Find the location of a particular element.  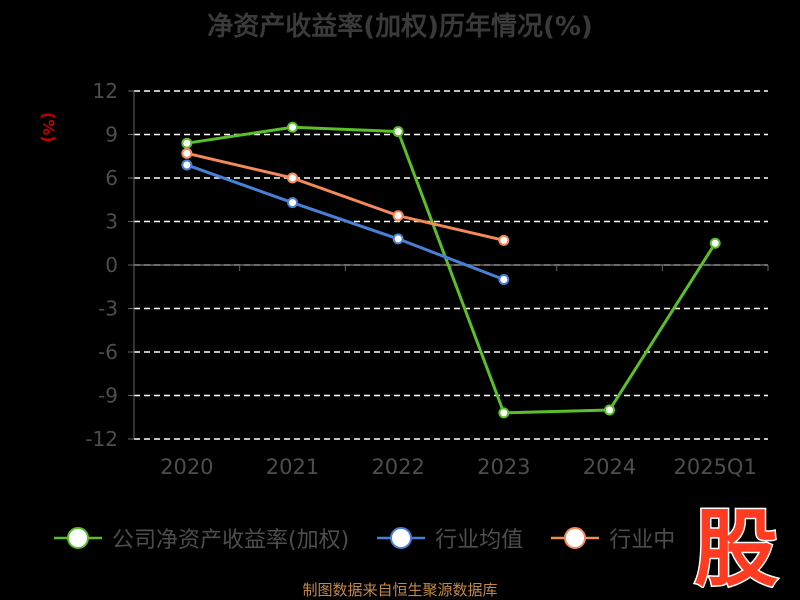

logo-text: 股 is located at coordinates (736, 544).